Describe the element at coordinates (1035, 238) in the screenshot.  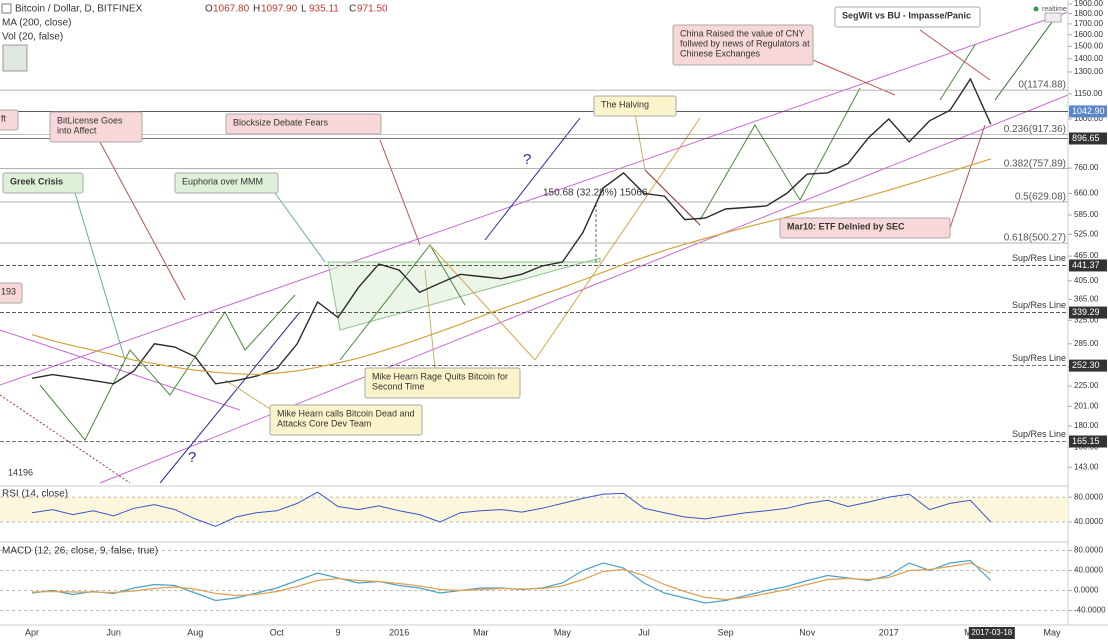
I see `fib-label: 0.618(500.27)` at that location.